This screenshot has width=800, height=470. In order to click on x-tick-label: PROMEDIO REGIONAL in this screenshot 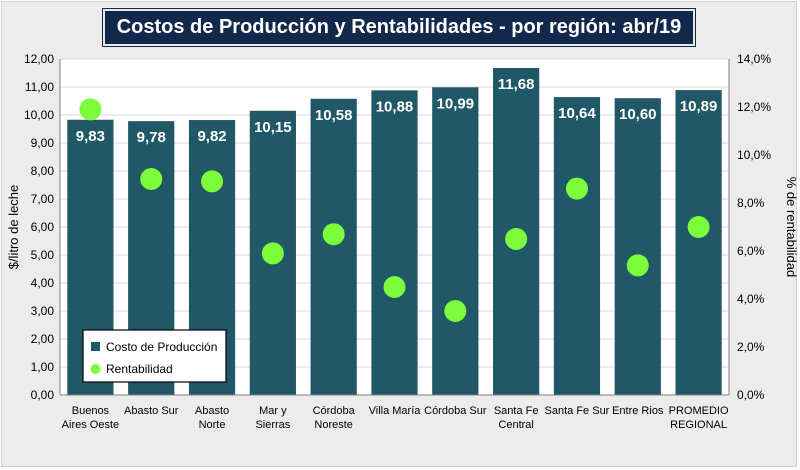, I will do `click(699, 418)`.